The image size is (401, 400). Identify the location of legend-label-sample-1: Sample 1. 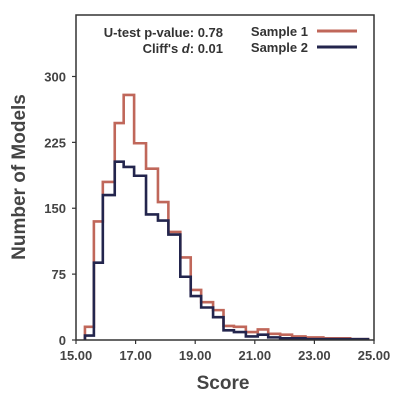
(279, 31).